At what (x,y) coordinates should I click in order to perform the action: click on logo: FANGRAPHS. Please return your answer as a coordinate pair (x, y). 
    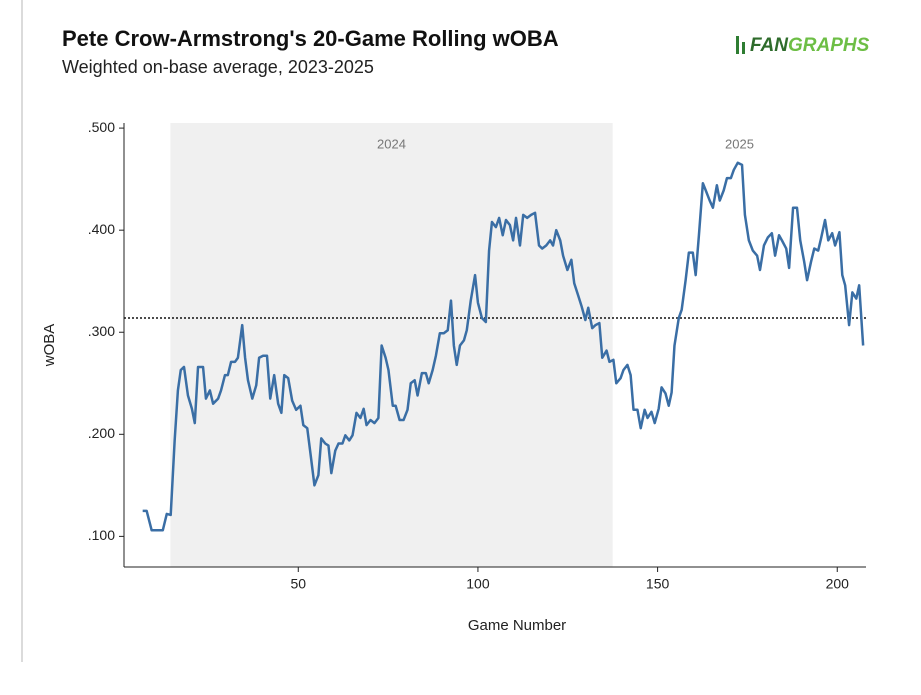
    Looking at the image, I should click on (803, 45).